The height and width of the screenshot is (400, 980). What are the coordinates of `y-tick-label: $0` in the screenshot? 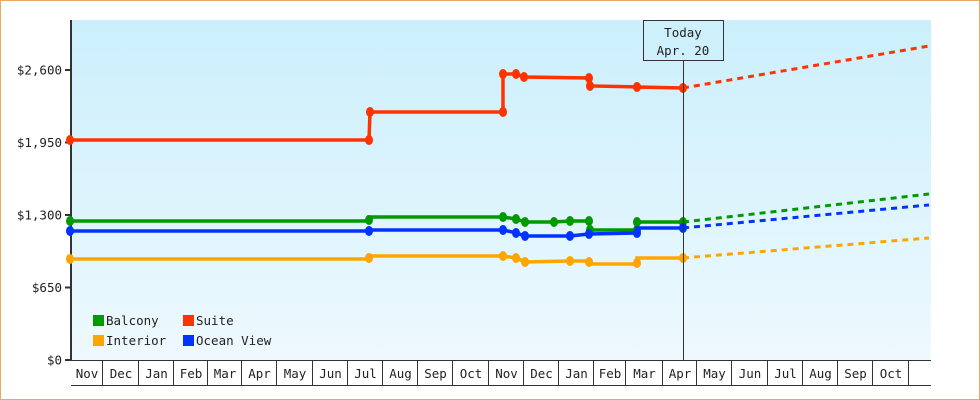 It's located at (54, 360).